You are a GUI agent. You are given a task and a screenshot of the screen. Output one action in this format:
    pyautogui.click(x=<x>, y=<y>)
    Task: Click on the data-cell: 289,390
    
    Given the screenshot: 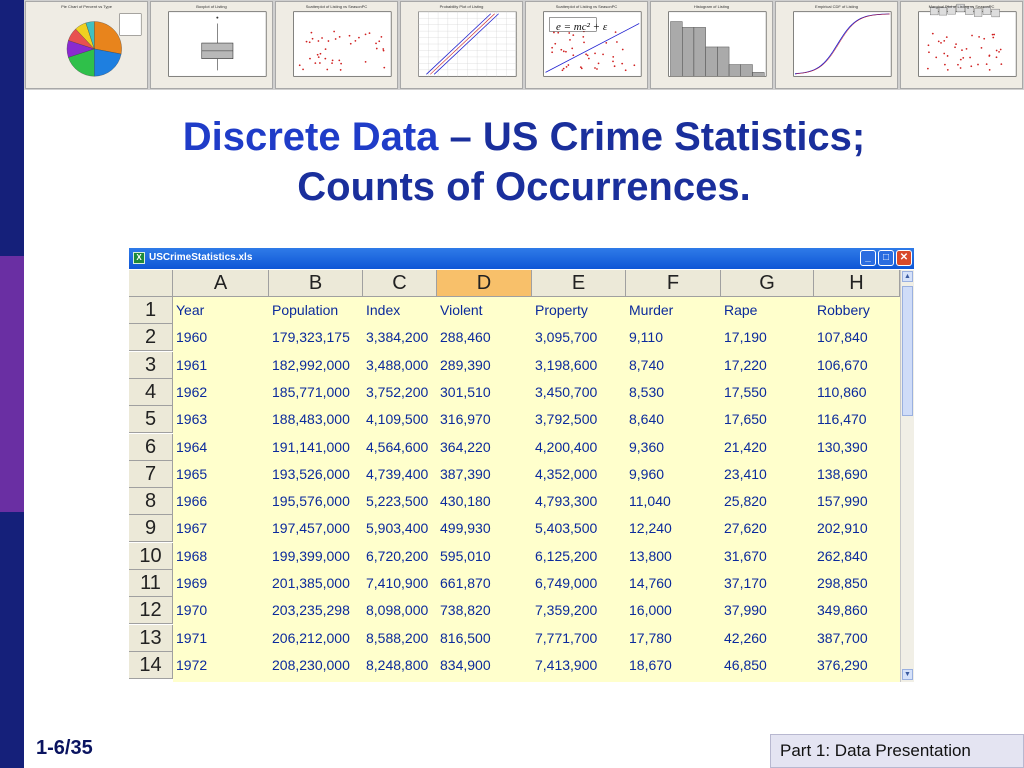 What is the action you would take?
    pyautogui.click(x=465, y=364)
    